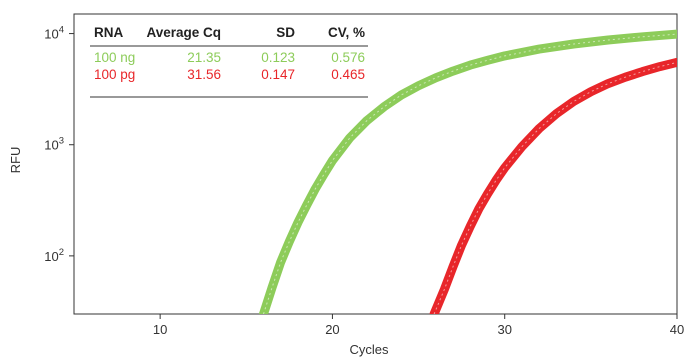 The width and height of the screenshot is (685, 358). I want to click on x-axis-title: Cycles, so click(369, 349).